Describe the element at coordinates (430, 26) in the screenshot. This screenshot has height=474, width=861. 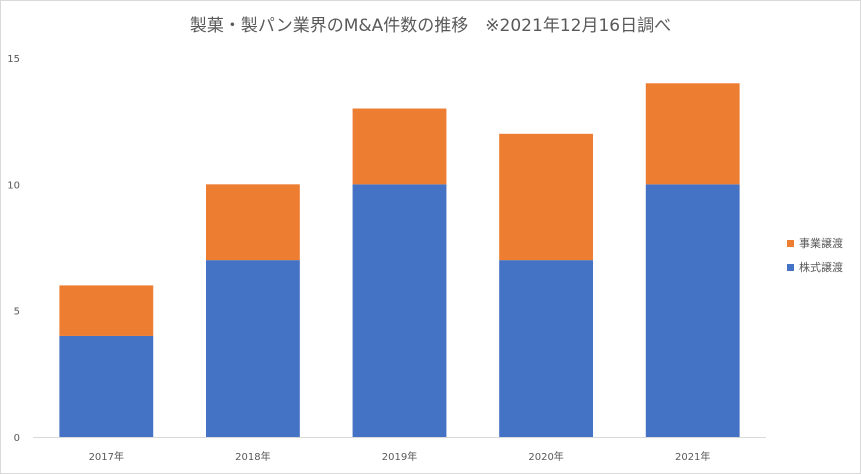
I see `chart-title: 製菓・製パン業界のM&A件数の推移 ※2021年12月16日調べ` at that location.